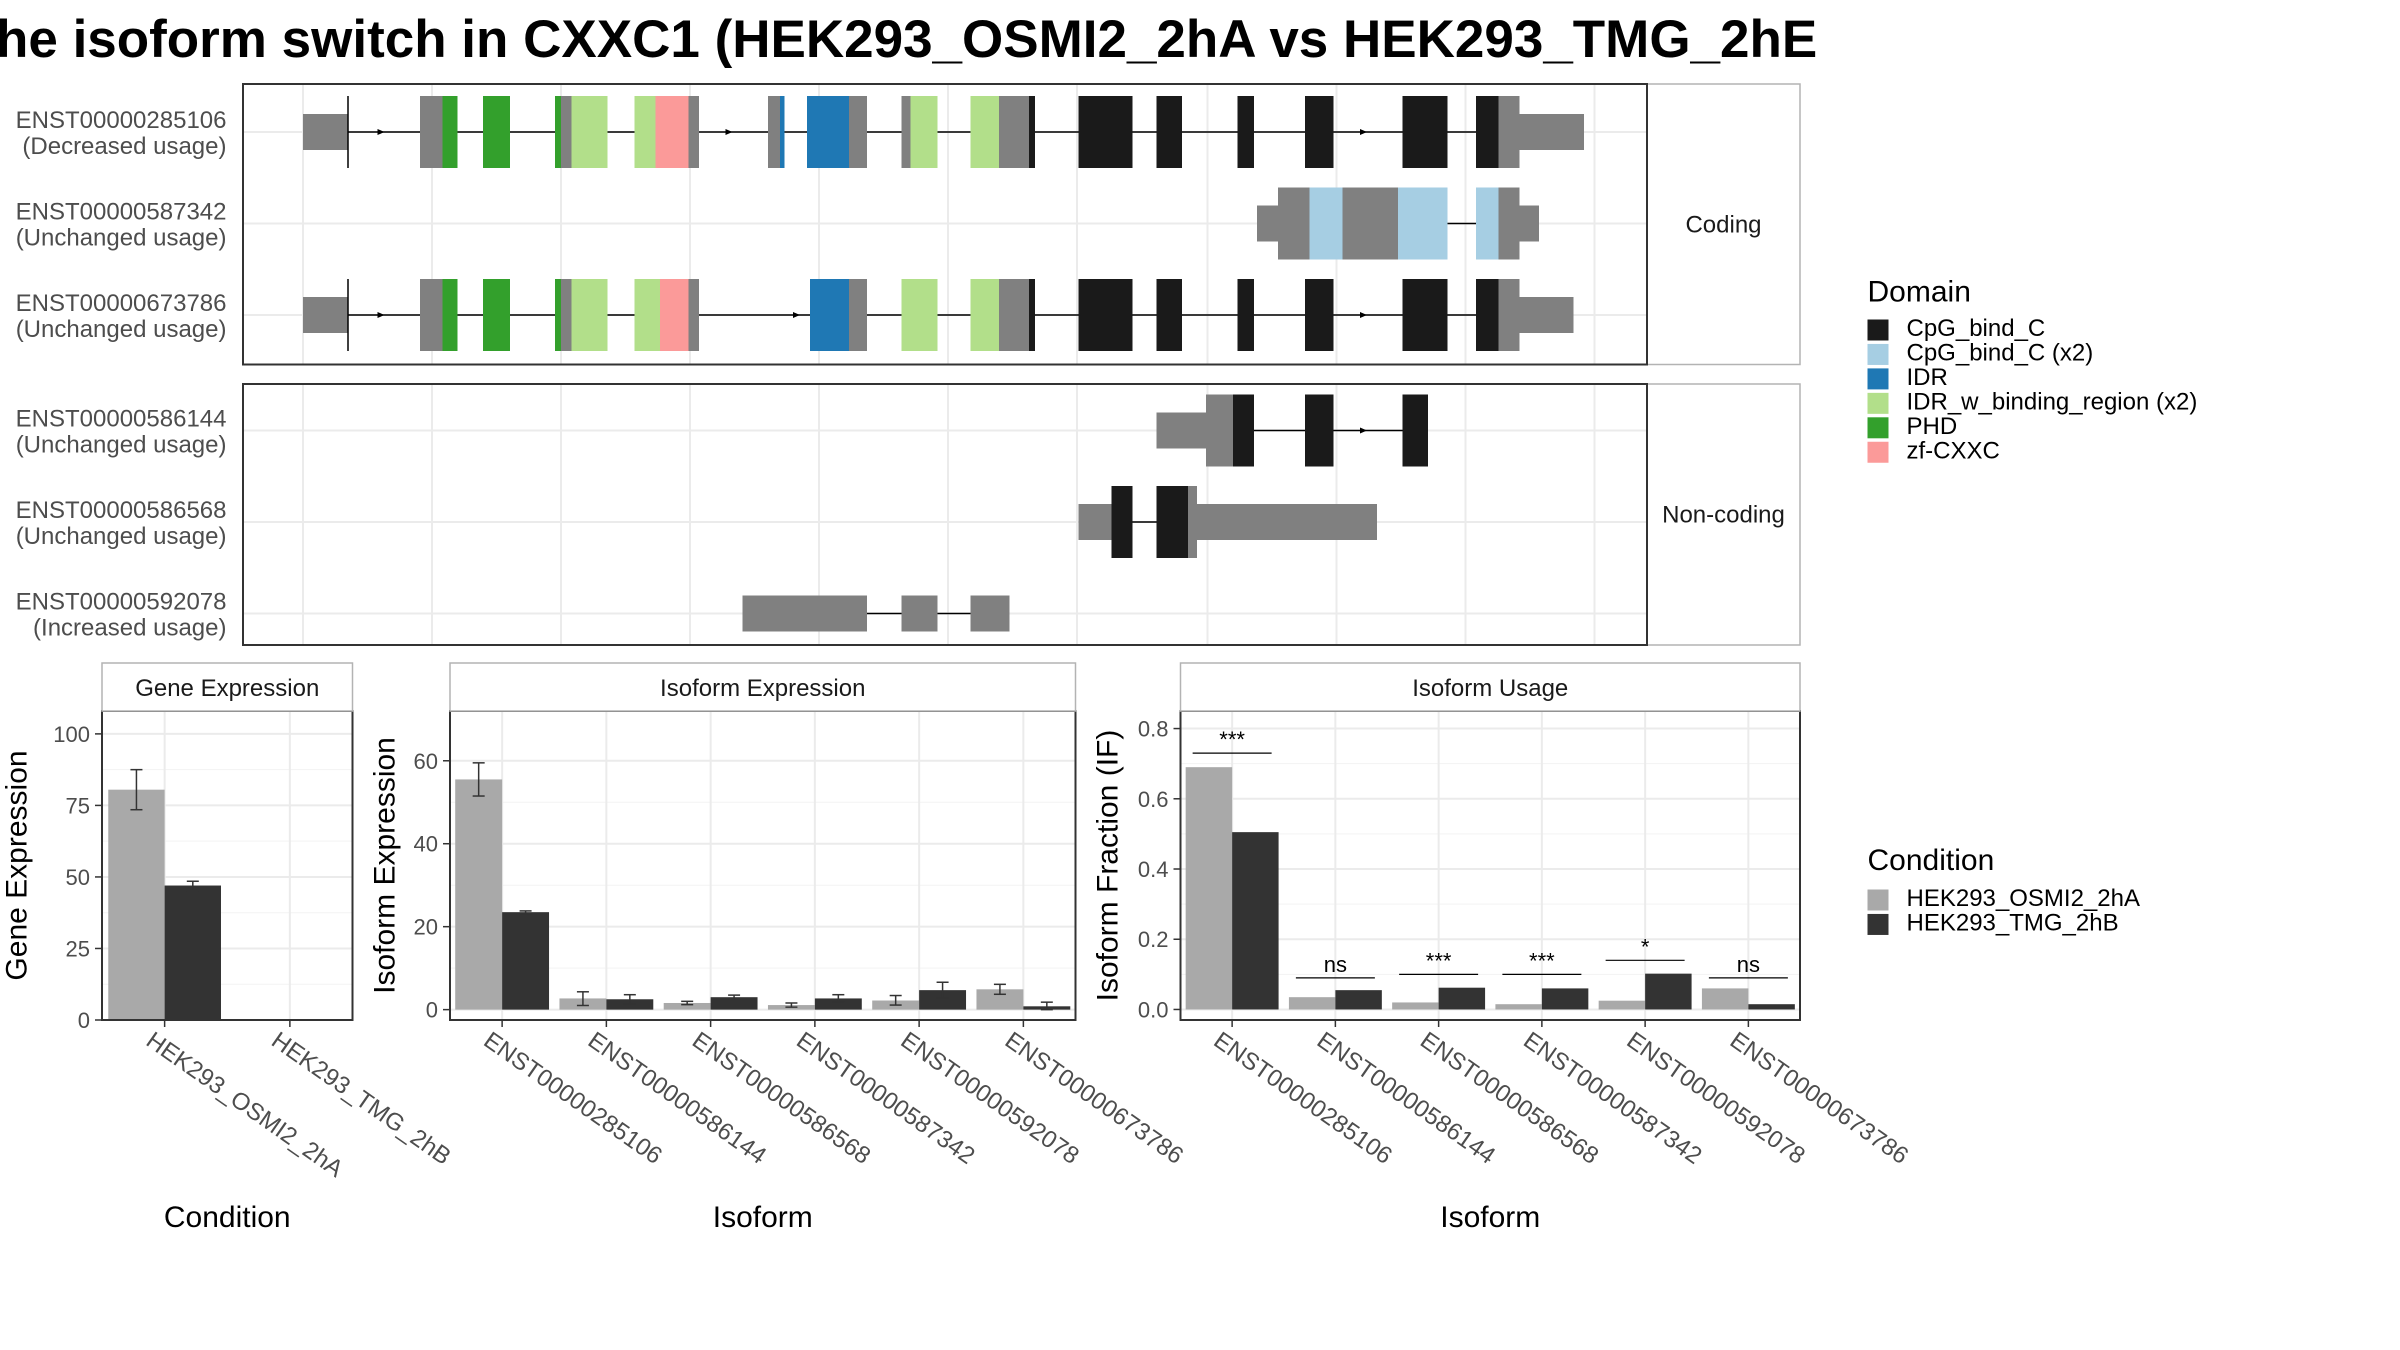 The image size is (2400, 1350). What do you see at coordinates (1976, 328) in the screenshot?
I see `legend-label: CpG_bind_C` at bounding box center [1976, 328].